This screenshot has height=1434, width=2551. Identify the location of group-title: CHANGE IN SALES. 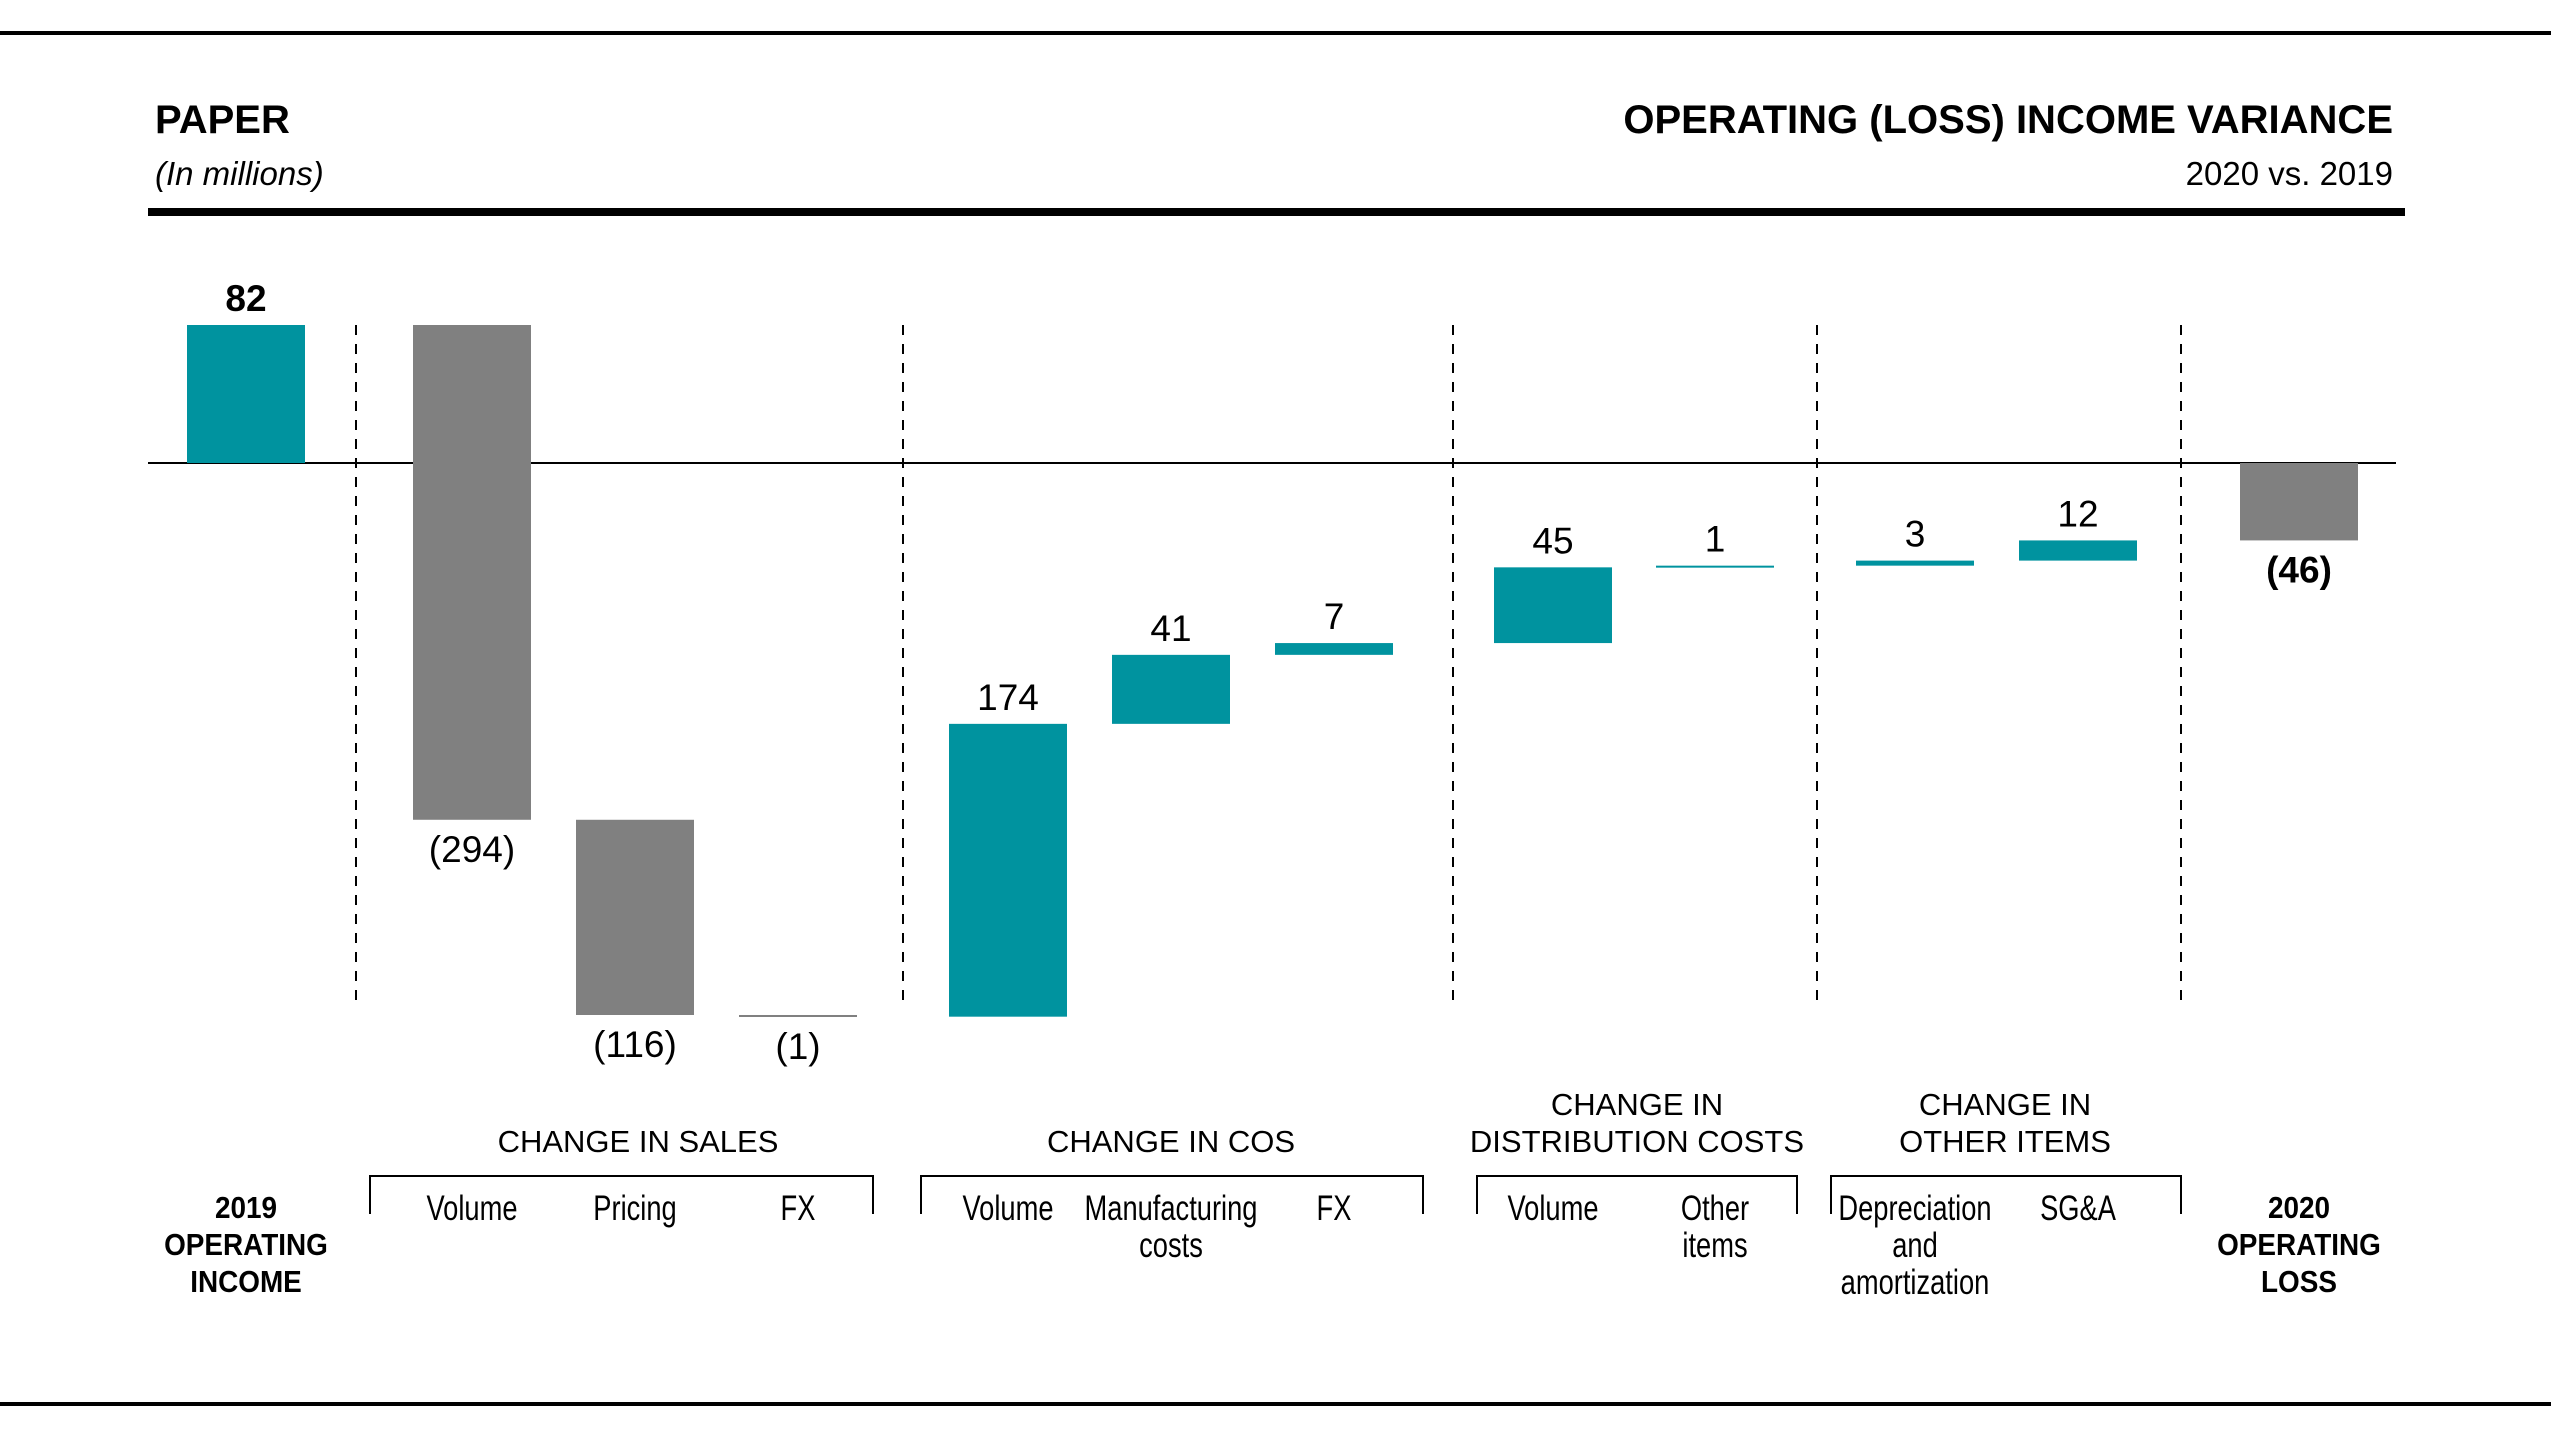
(638, 1141).